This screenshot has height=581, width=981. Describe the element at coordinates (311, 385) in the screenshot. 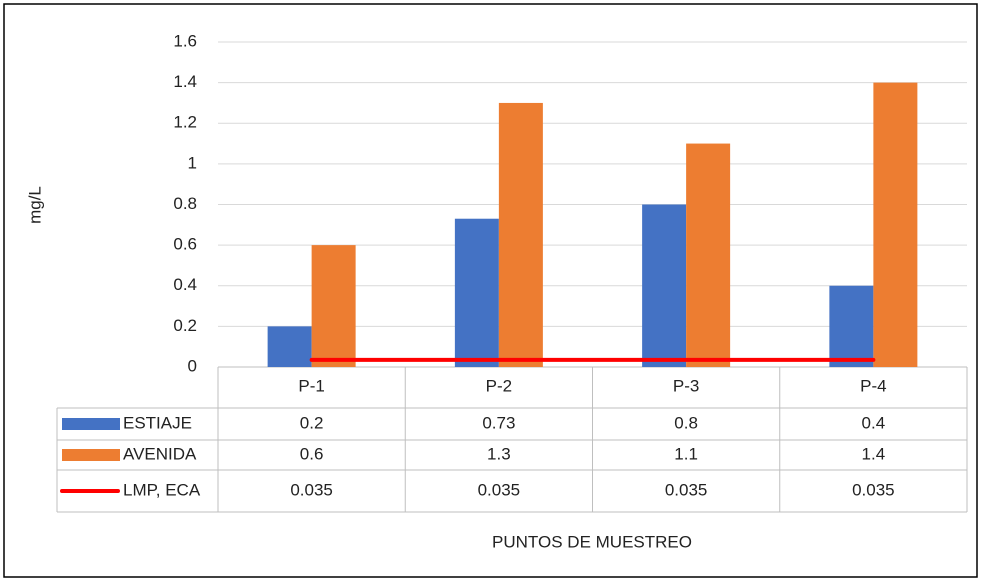

I see `x-tick-label: P-1` at that location.